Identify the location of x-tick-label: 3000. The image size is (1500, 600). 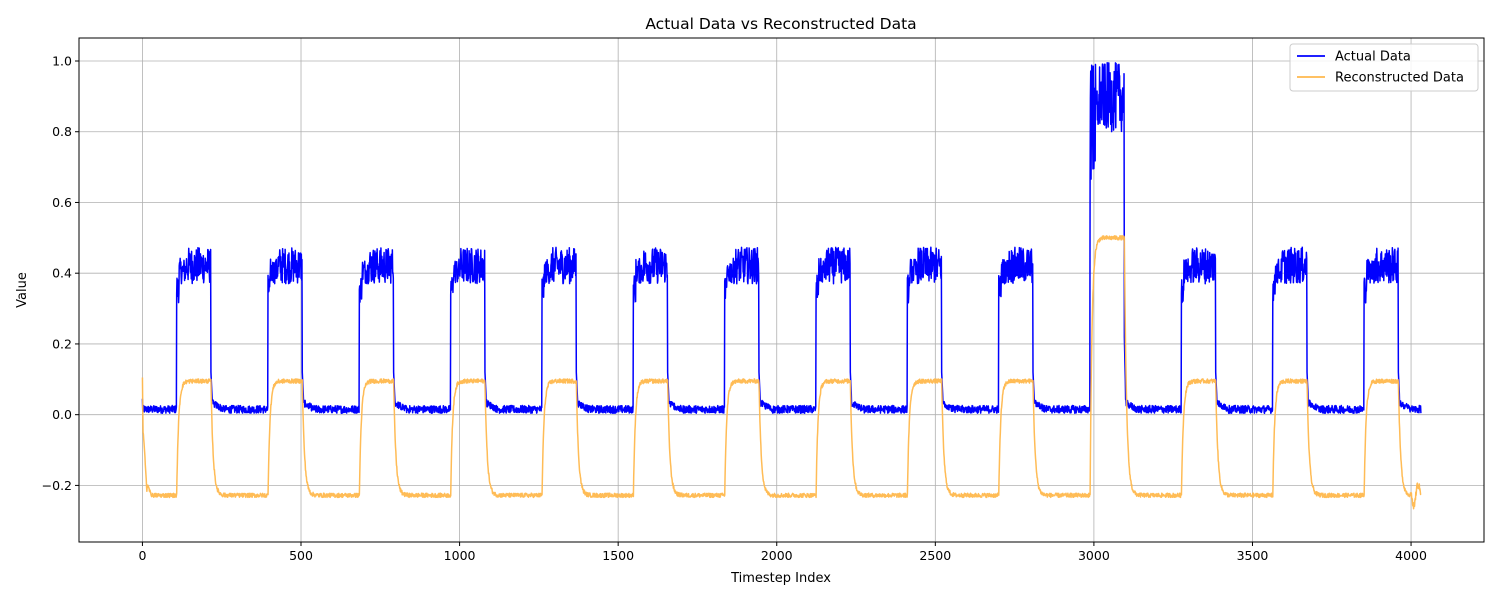
(1094, 555).